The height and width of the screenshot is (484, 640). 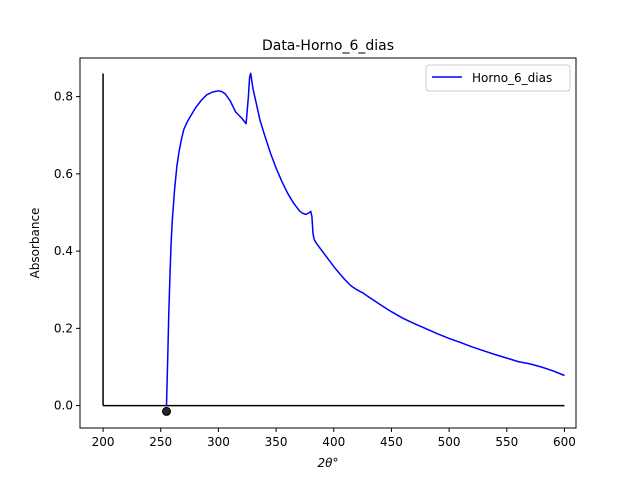 I want to click on data-point-marker, so click(x=167, y=411).